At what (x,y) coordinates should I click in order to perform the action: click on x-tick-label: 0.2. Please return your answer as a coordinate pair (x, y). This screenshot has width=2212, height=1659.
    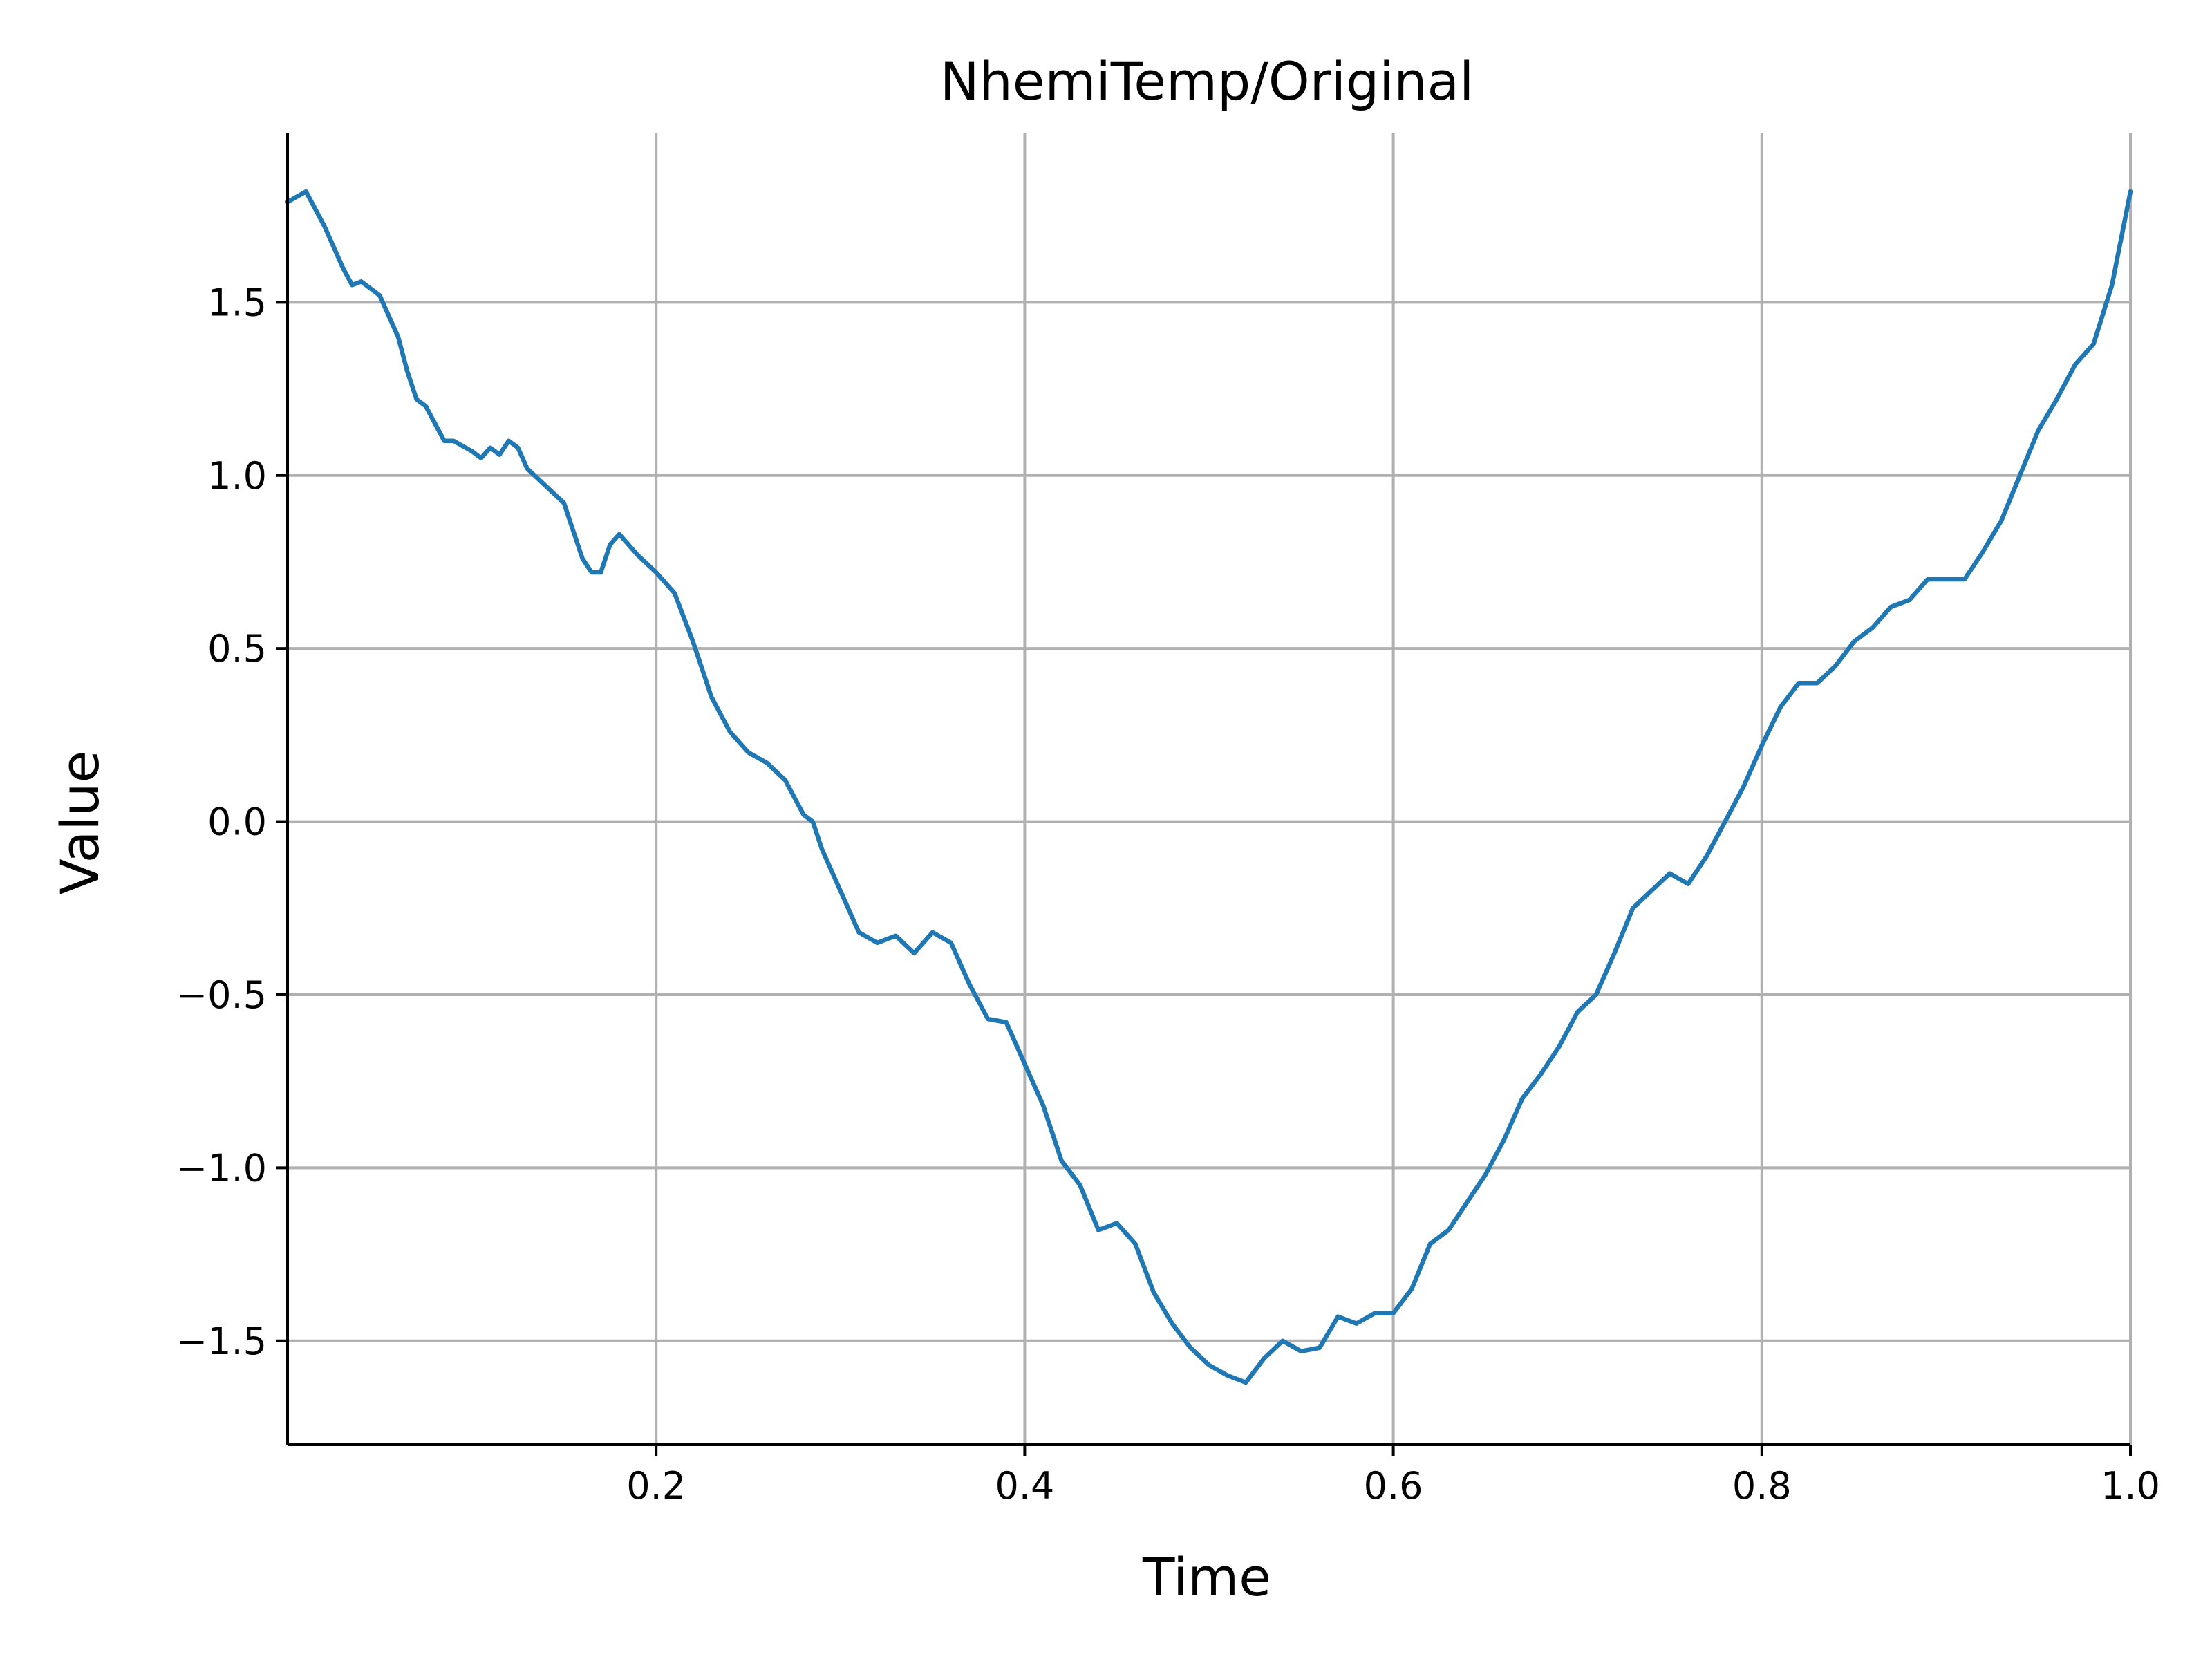
    Looking at the image, I should click on (656, 1486).